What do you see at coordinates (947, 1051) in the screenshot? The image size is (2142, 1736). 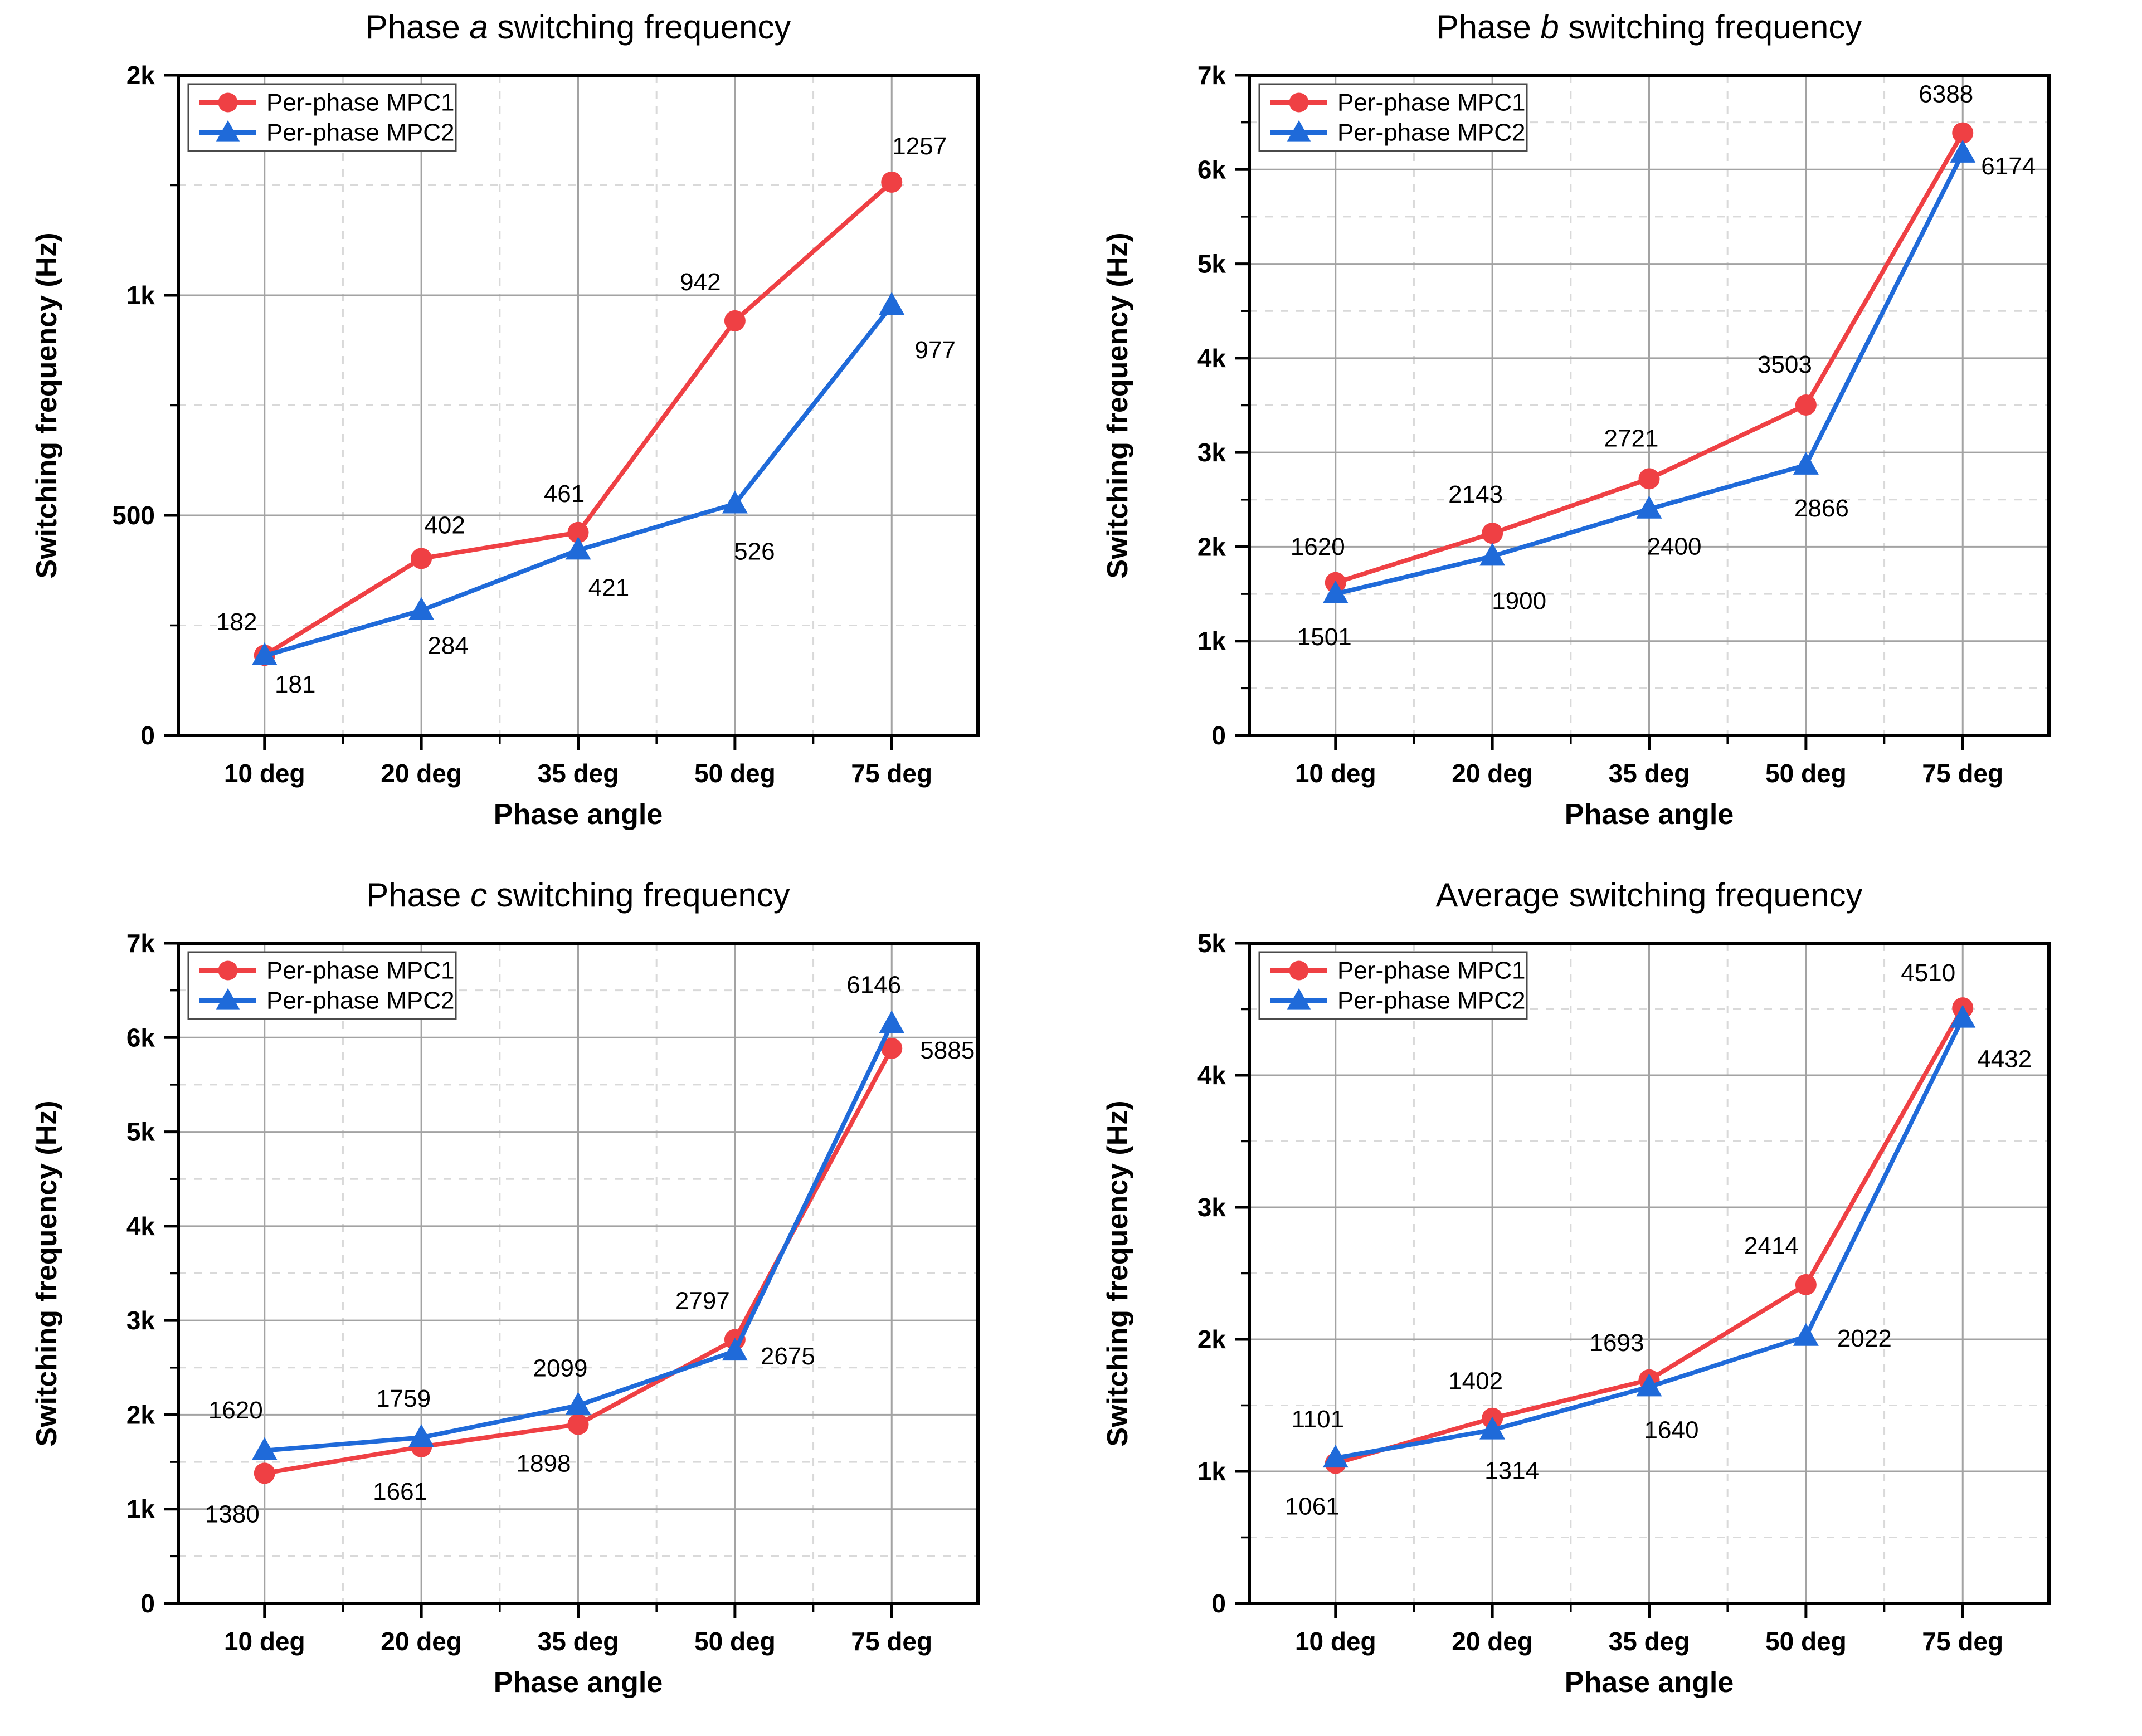 I see `data-point-label: 5885` at bounding box center [947, 1051].